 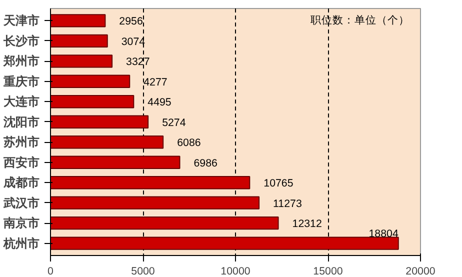 What do you see at coordinates (21, 21) in the screenshot?
I see `y-tick-label: 天津市` at bounding box center [21, 21].